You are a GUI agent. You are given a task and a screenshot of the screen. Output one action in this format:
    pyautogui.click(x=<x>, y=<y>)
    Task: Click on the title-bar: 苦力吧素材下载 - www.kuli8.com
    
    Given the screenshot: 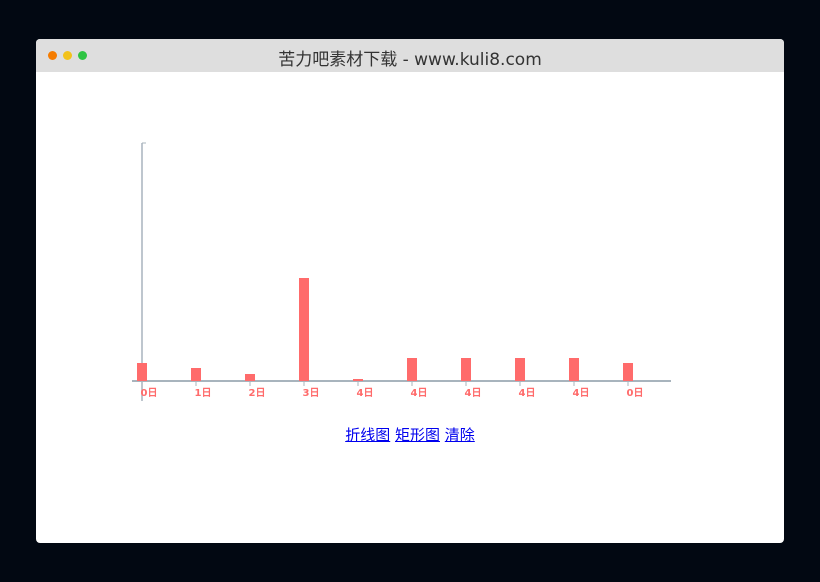 What is the action you would take?
    pyautogui.click(x=410, y=55)
    